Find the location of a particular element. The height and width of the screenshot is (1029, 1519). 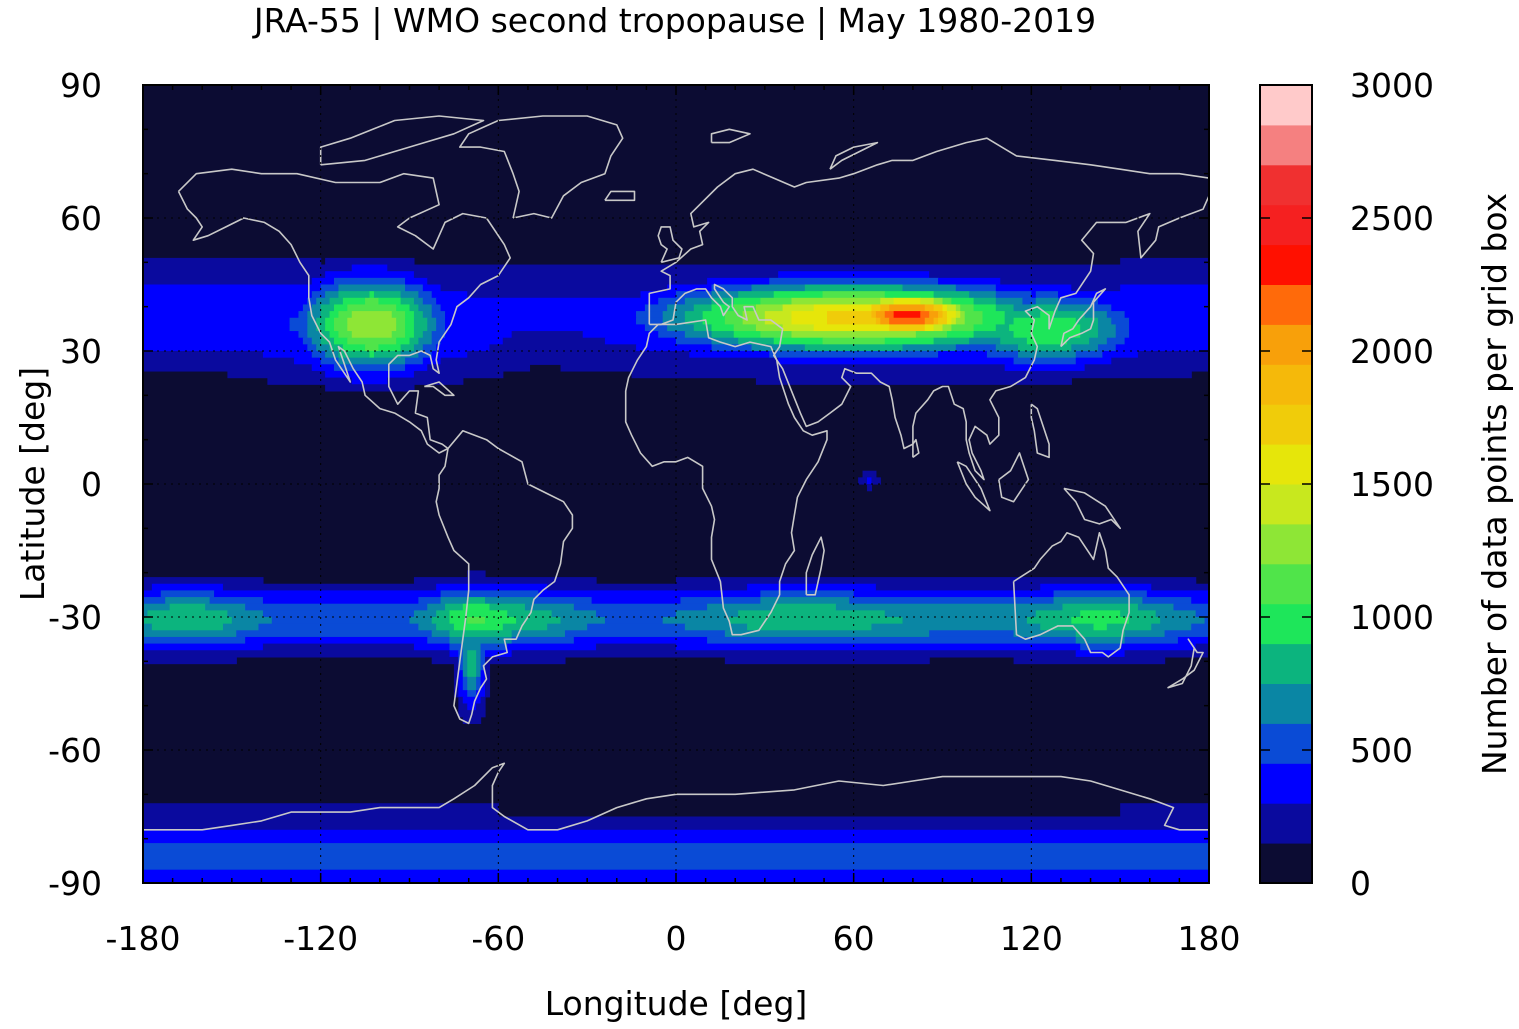

philippines-coast is located at coordinates (1040, 431).